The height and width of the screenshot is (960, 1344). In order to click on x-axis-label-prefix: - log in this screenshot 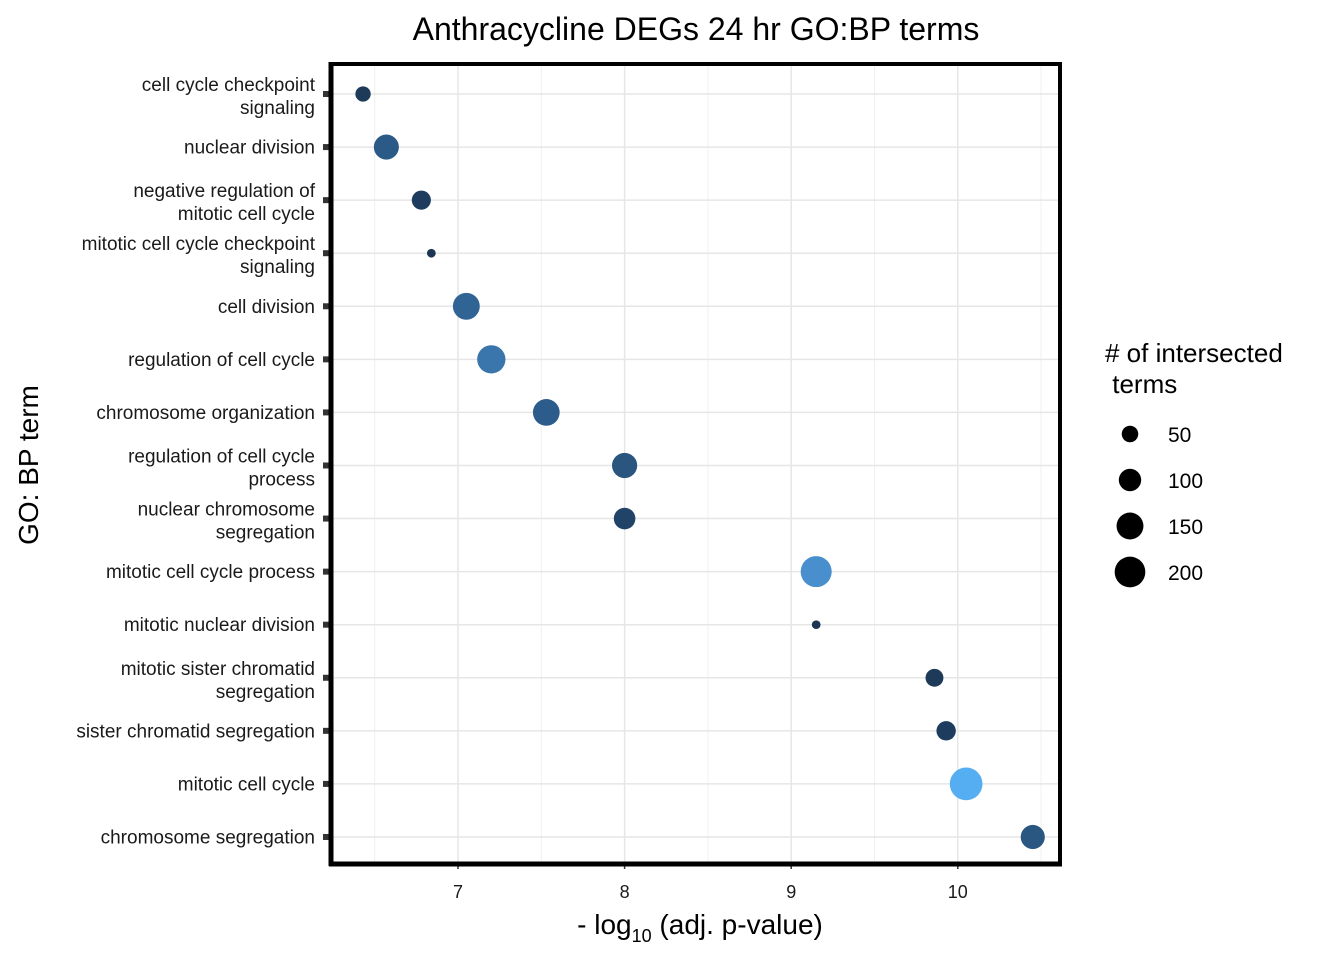, I will do `click(604, 924)`.